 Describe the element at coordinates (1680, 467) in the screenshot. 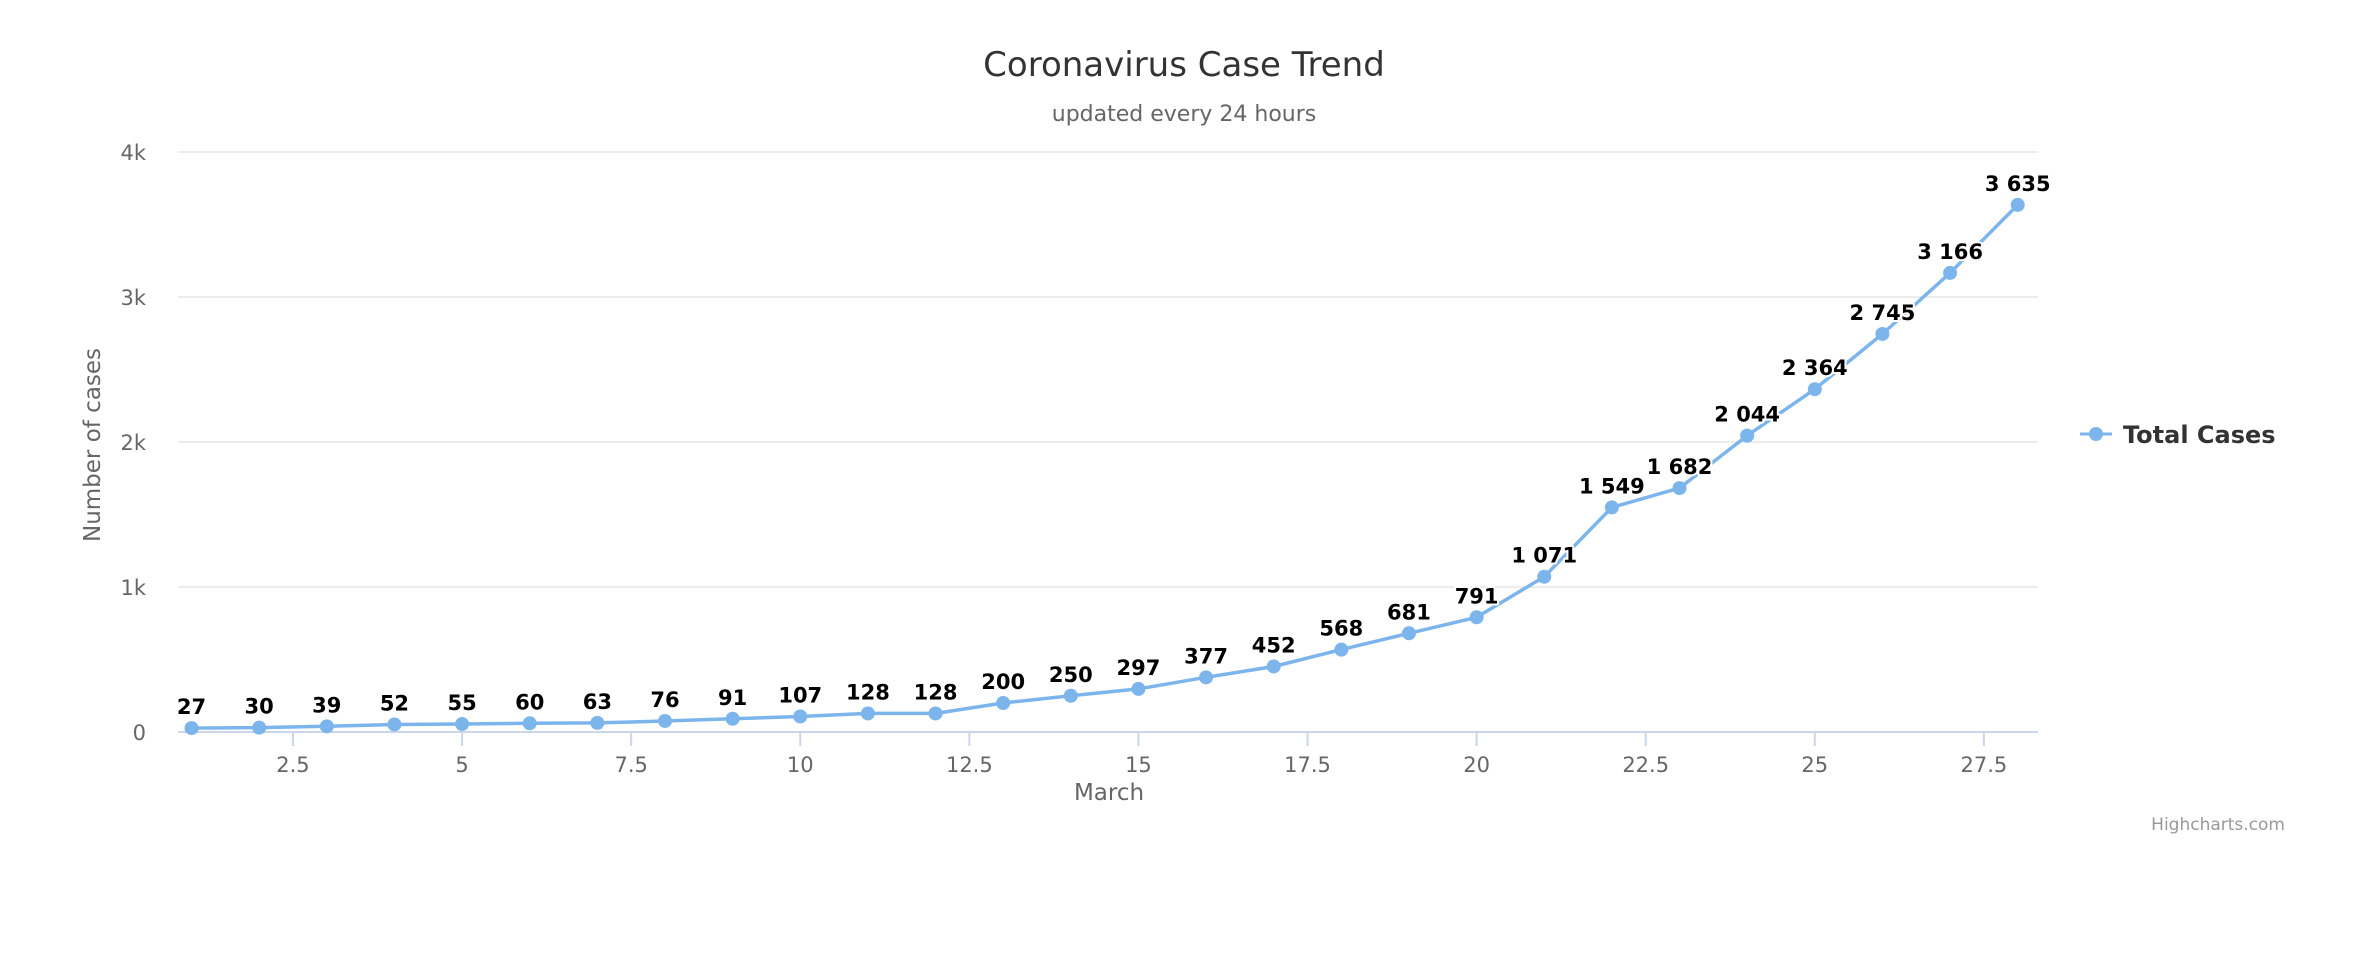

I see `data-label: 1 682` at that location.